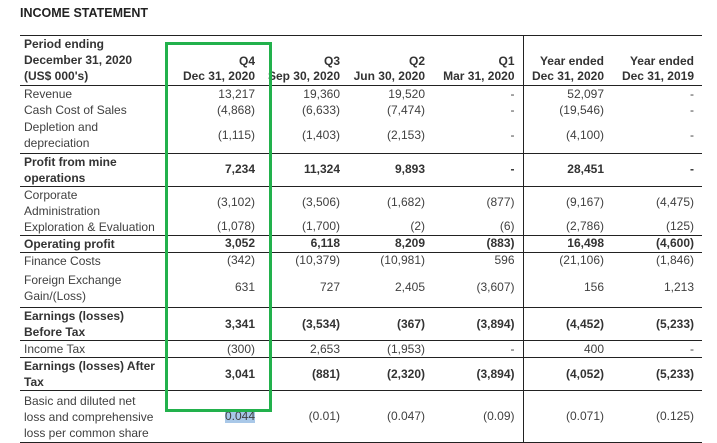 Image resolution: width=717 pixels, height=443 pixels. Describe the element at coordinates (91, 244) in the screenshot. I see `row-label: Operating profit` at that location.